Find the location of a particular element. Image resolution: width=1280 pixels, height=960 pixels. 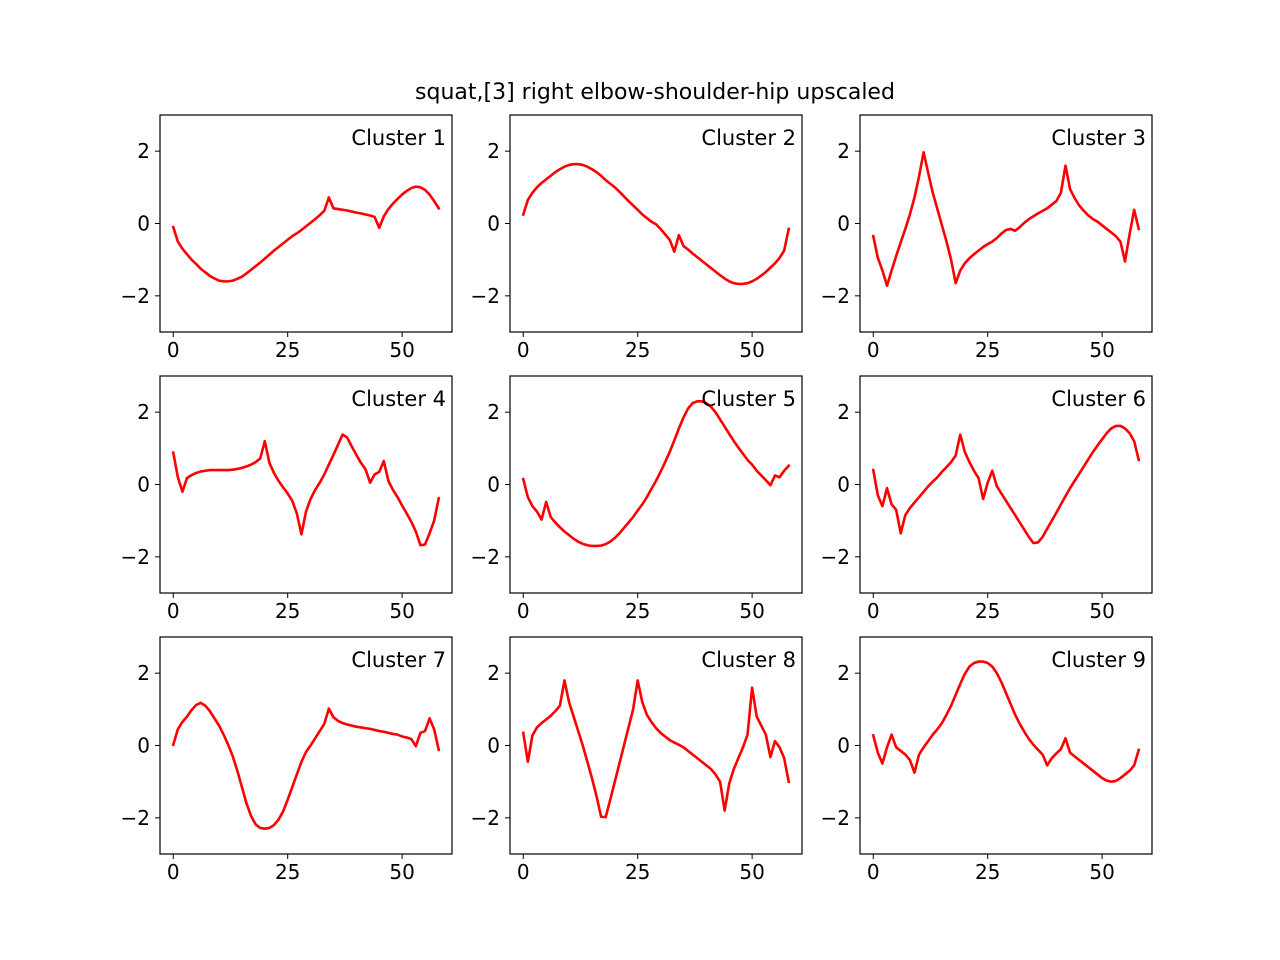

cluster-label: Cluster 6 is located at coordinates (1098, 399).